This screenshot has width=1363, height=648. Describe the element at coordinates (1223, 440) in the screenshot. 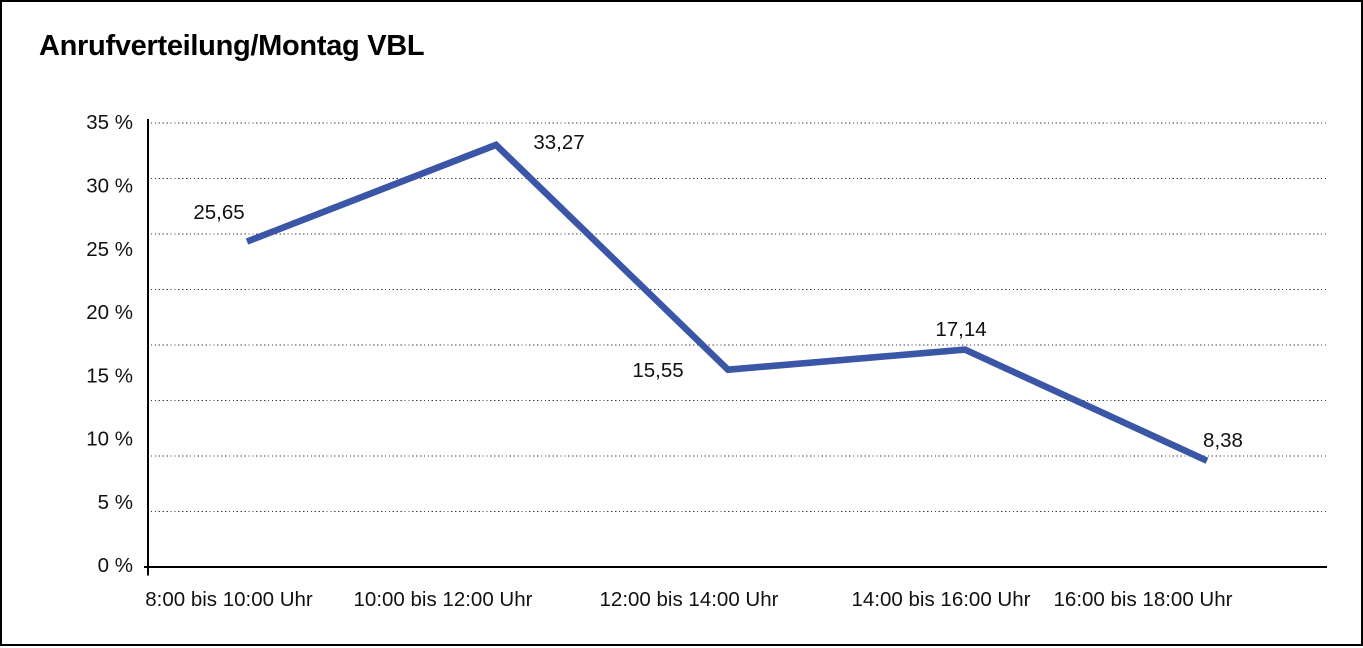

I see `value-label: 8,38` at that location.